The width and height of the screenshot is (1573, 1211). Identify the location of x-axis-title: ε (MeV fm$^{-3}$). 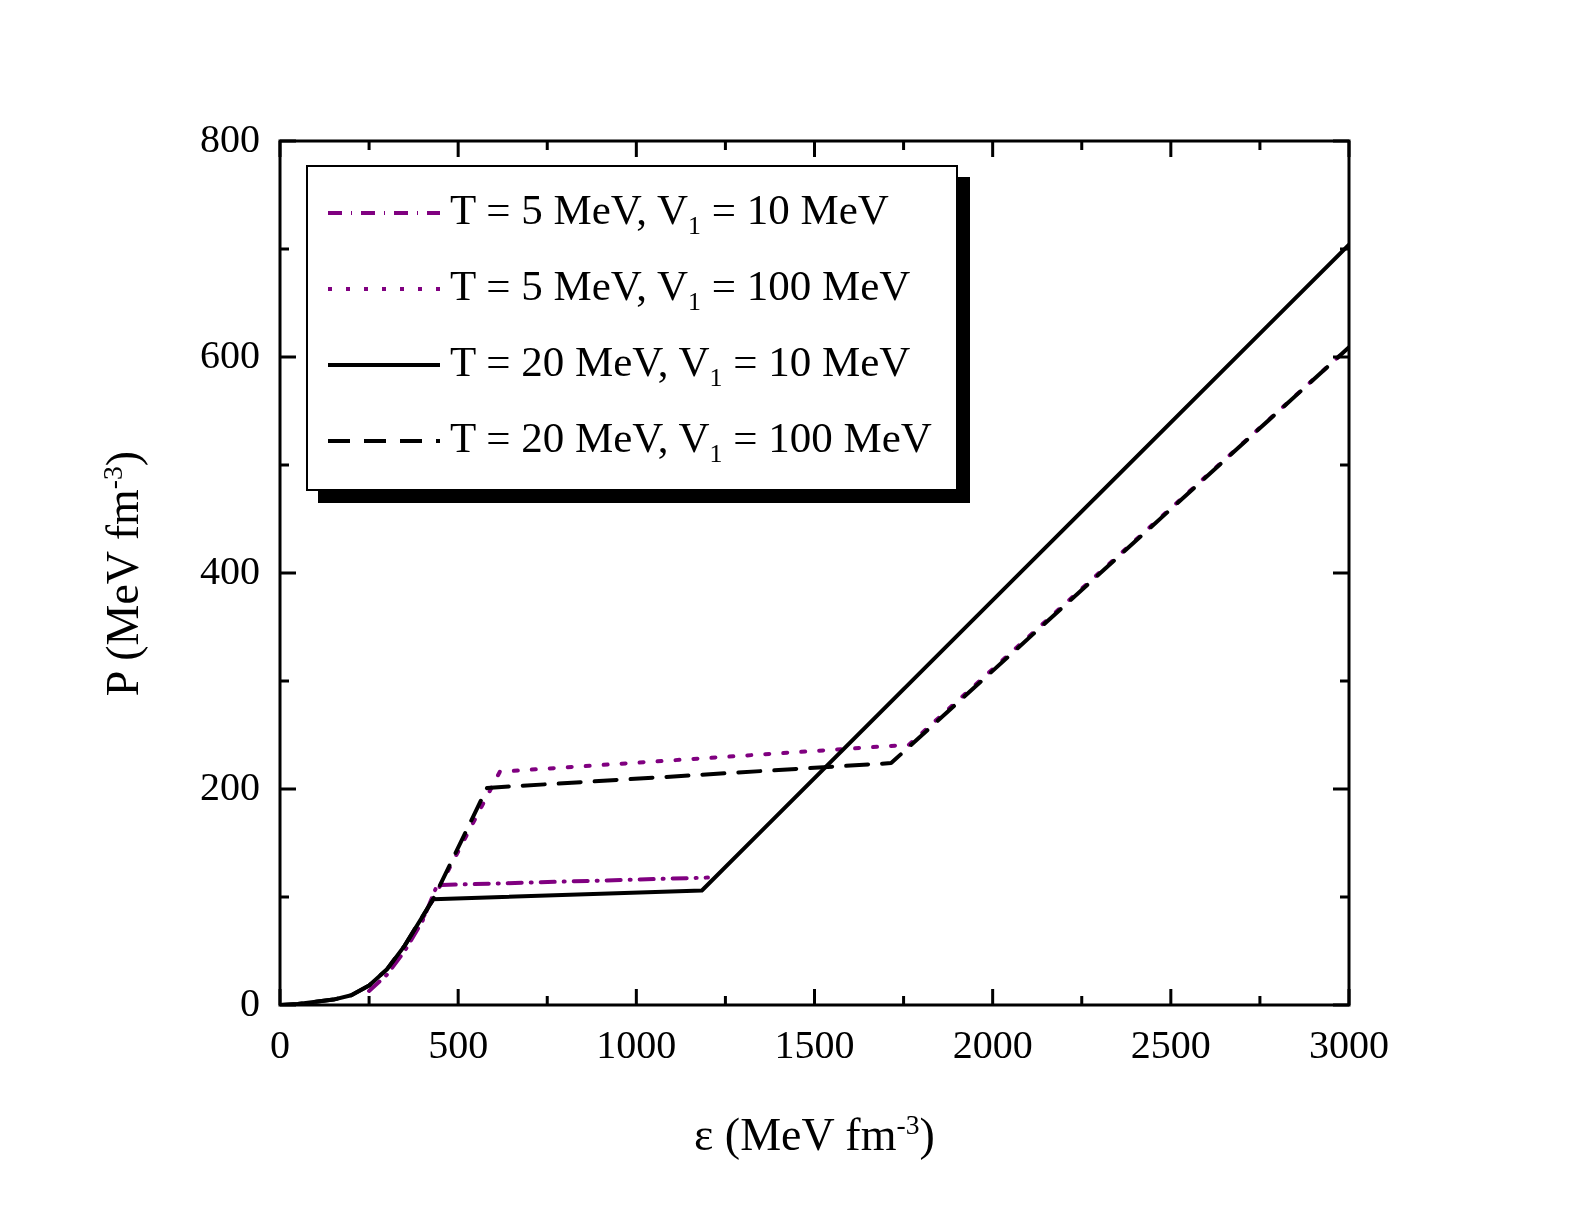
(814, 1134).